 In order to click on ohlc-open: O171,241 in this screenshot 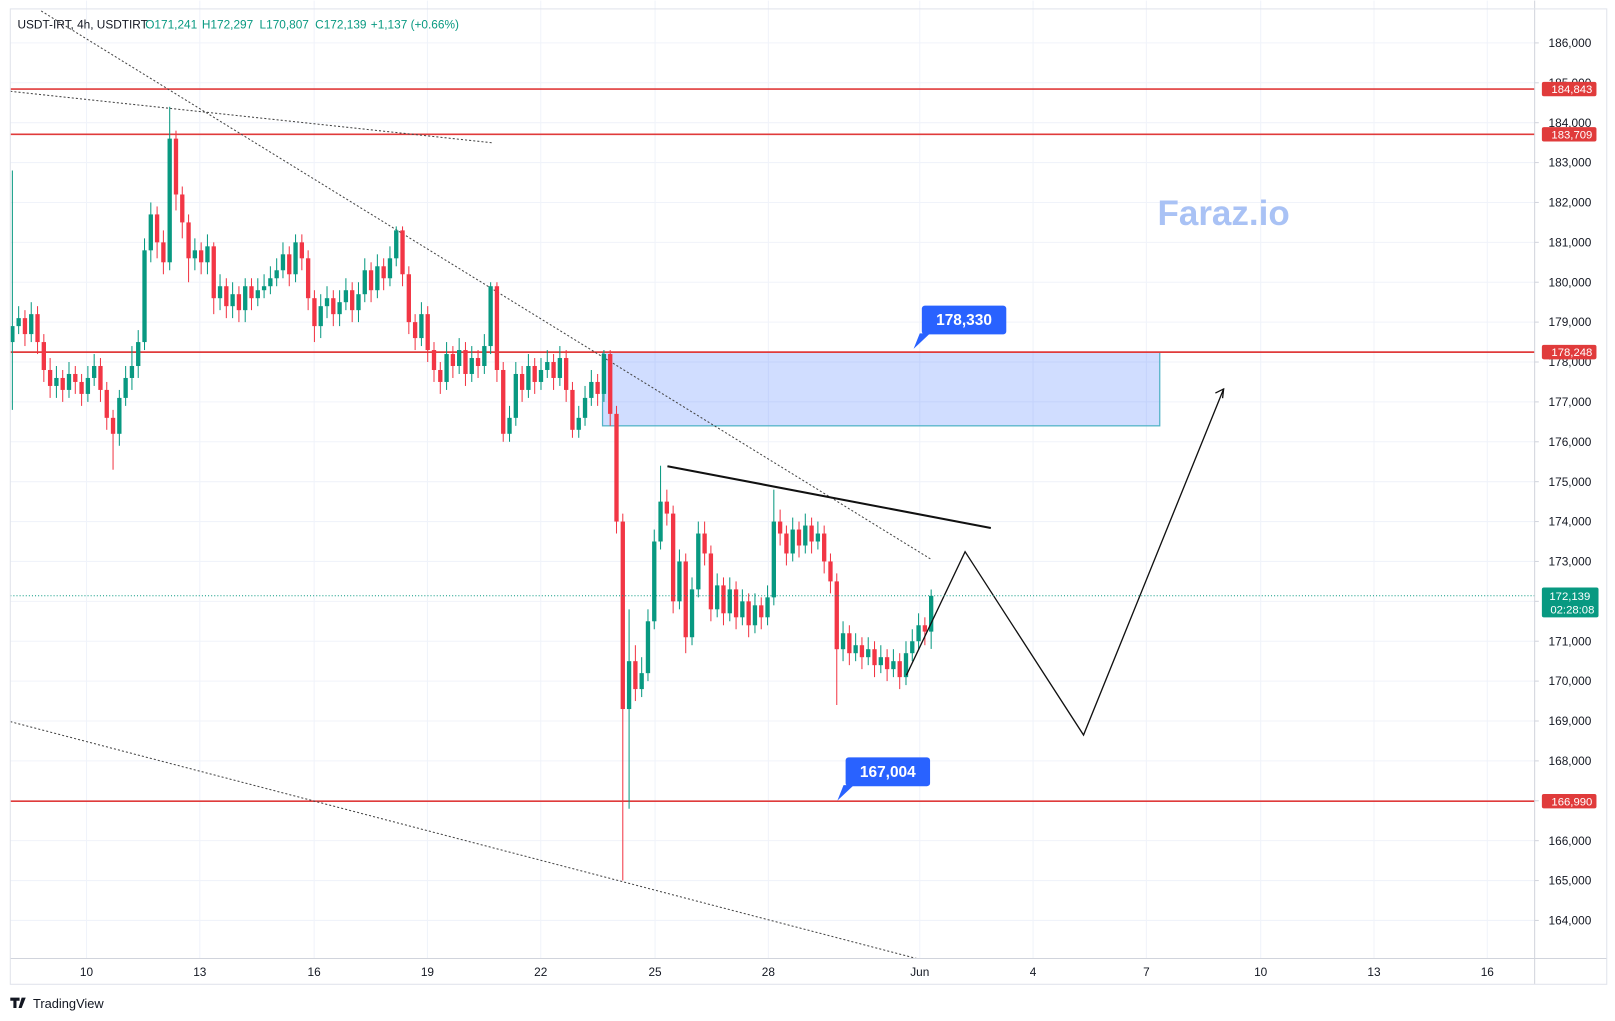, I will do `click(171, 24)`.